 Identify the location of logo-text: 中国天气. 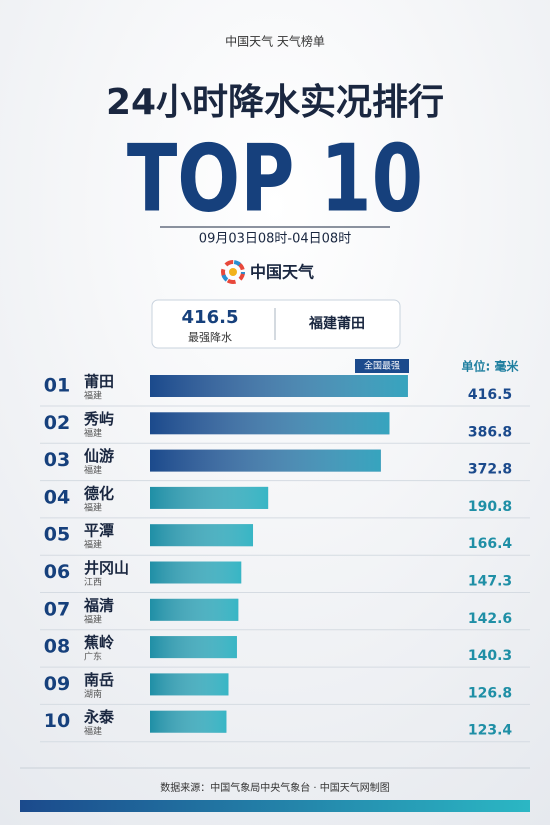
(282, 272).